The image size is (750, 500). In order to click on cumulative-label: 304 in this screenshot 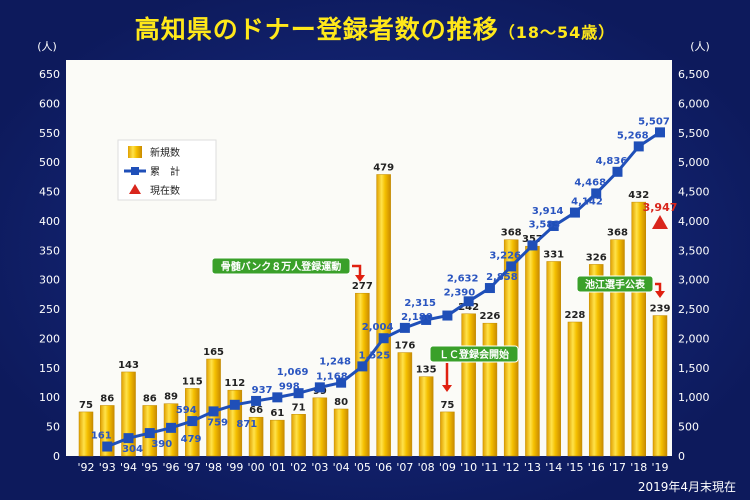, I will do `click(132, 449)`.